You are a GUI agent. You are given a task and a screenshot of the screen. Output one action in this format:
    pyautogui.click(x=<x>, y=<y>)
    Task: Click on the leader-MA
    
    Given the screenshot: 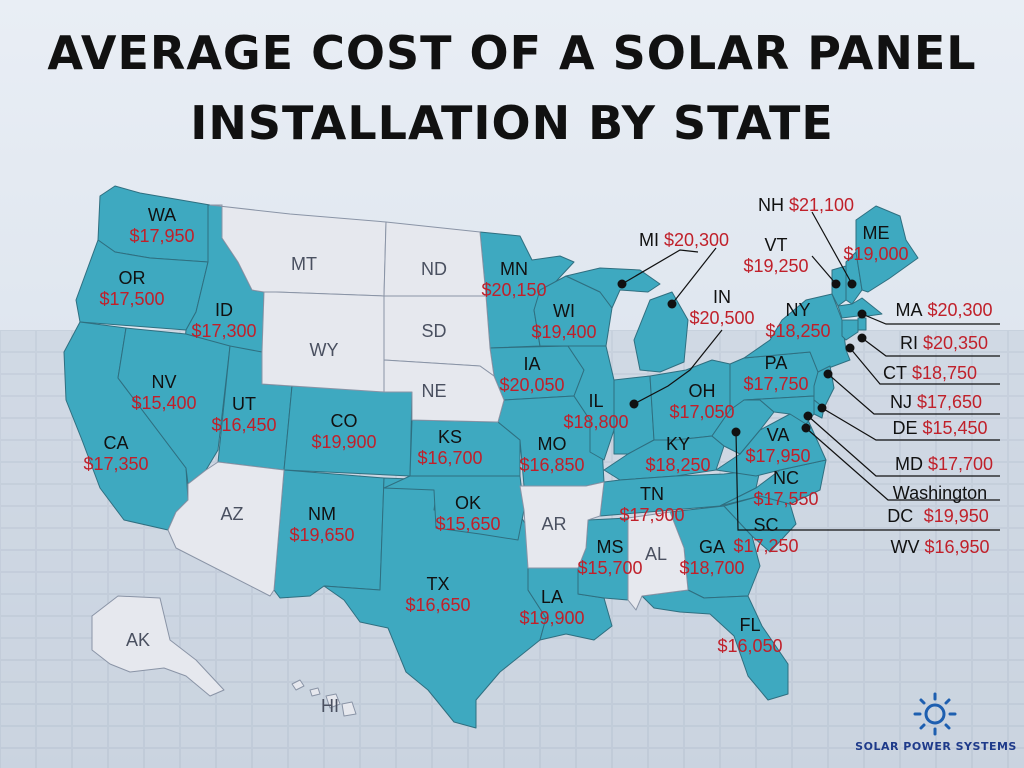 What is the action you would take?
    pyautogui.click(x=930, y=319)
    